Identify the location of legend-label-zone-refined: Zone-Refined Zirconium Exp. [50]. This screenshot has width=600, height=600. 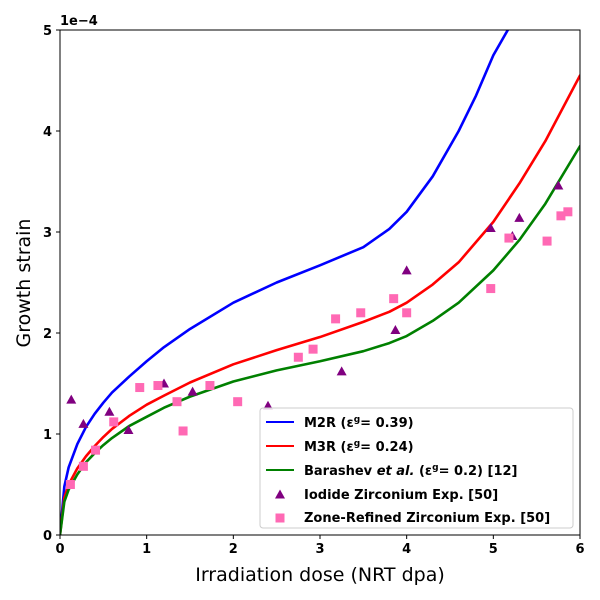
(427, 518).